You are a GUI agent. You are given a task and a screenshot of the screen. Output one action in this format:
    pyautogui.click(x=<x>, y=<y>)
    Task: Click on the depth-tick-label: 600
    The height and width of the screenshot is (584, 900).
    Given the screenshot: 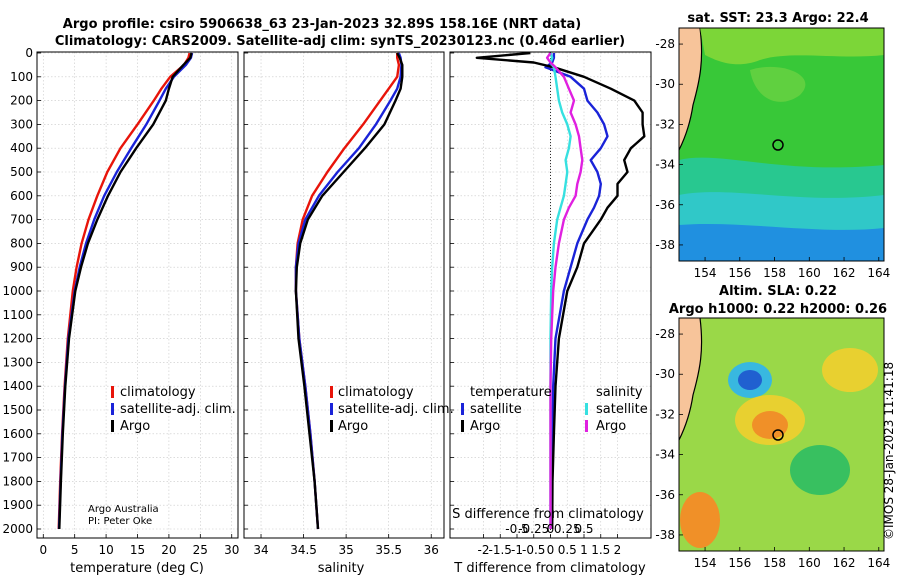 What is the action you would take?
    pyautogui.click(x=21, y=196)
    